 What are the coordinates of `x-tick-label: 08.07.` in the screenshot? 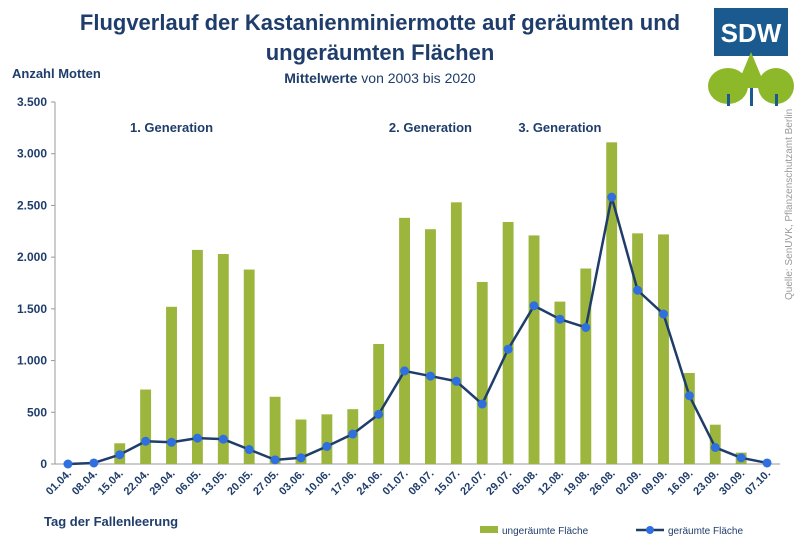 It's located at (421, 483).